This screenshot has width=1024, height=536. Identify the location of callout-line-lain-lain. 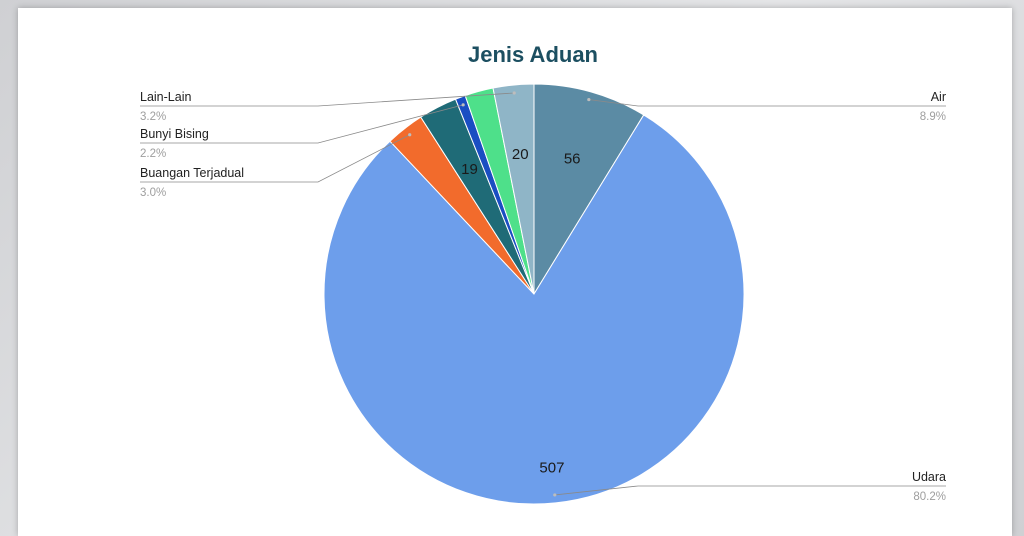
(327, 99).